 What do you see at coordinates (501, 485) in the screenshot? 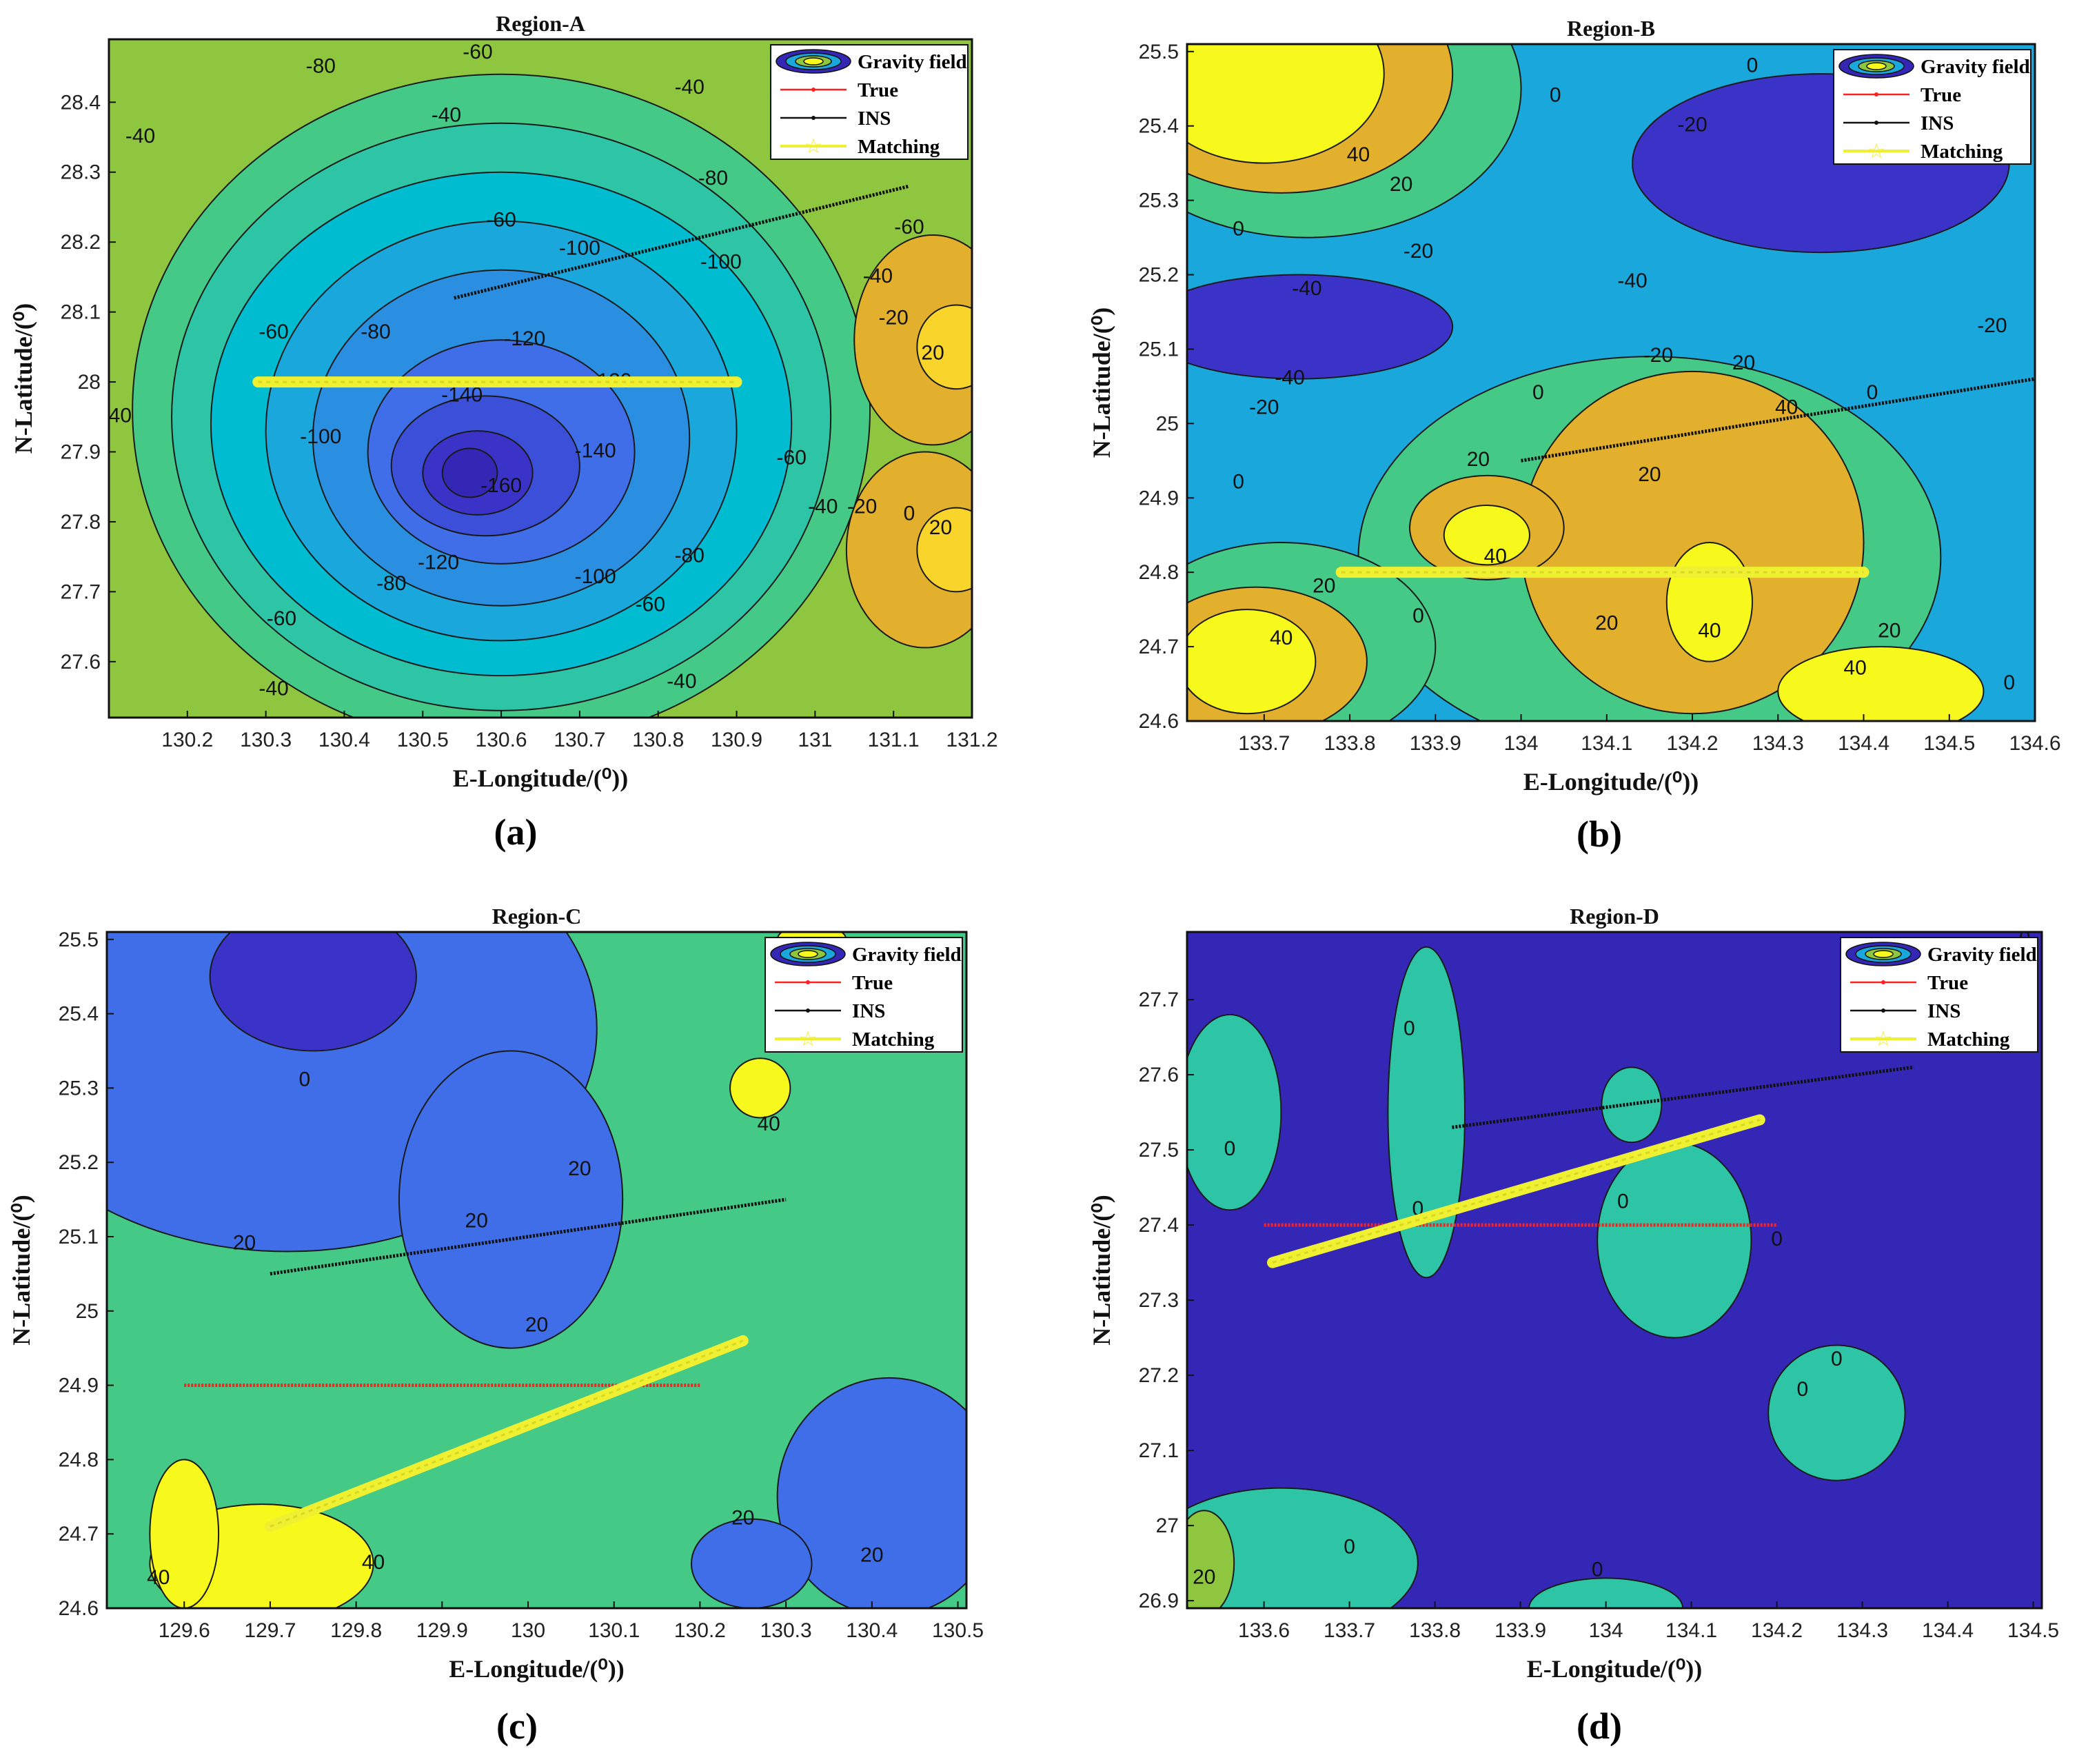
I see `contour-label: -160` at bounding box center [501, 485].